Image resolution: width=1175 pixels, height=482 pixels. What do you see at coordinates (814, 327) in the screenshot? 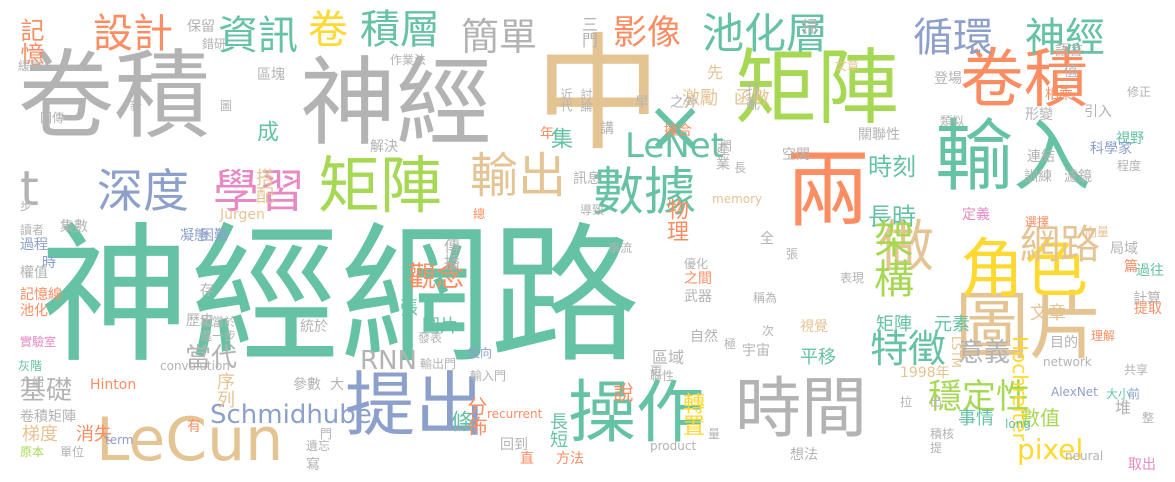
I see `word-cloud-term: 視覺` at bounding box center [814, 327].